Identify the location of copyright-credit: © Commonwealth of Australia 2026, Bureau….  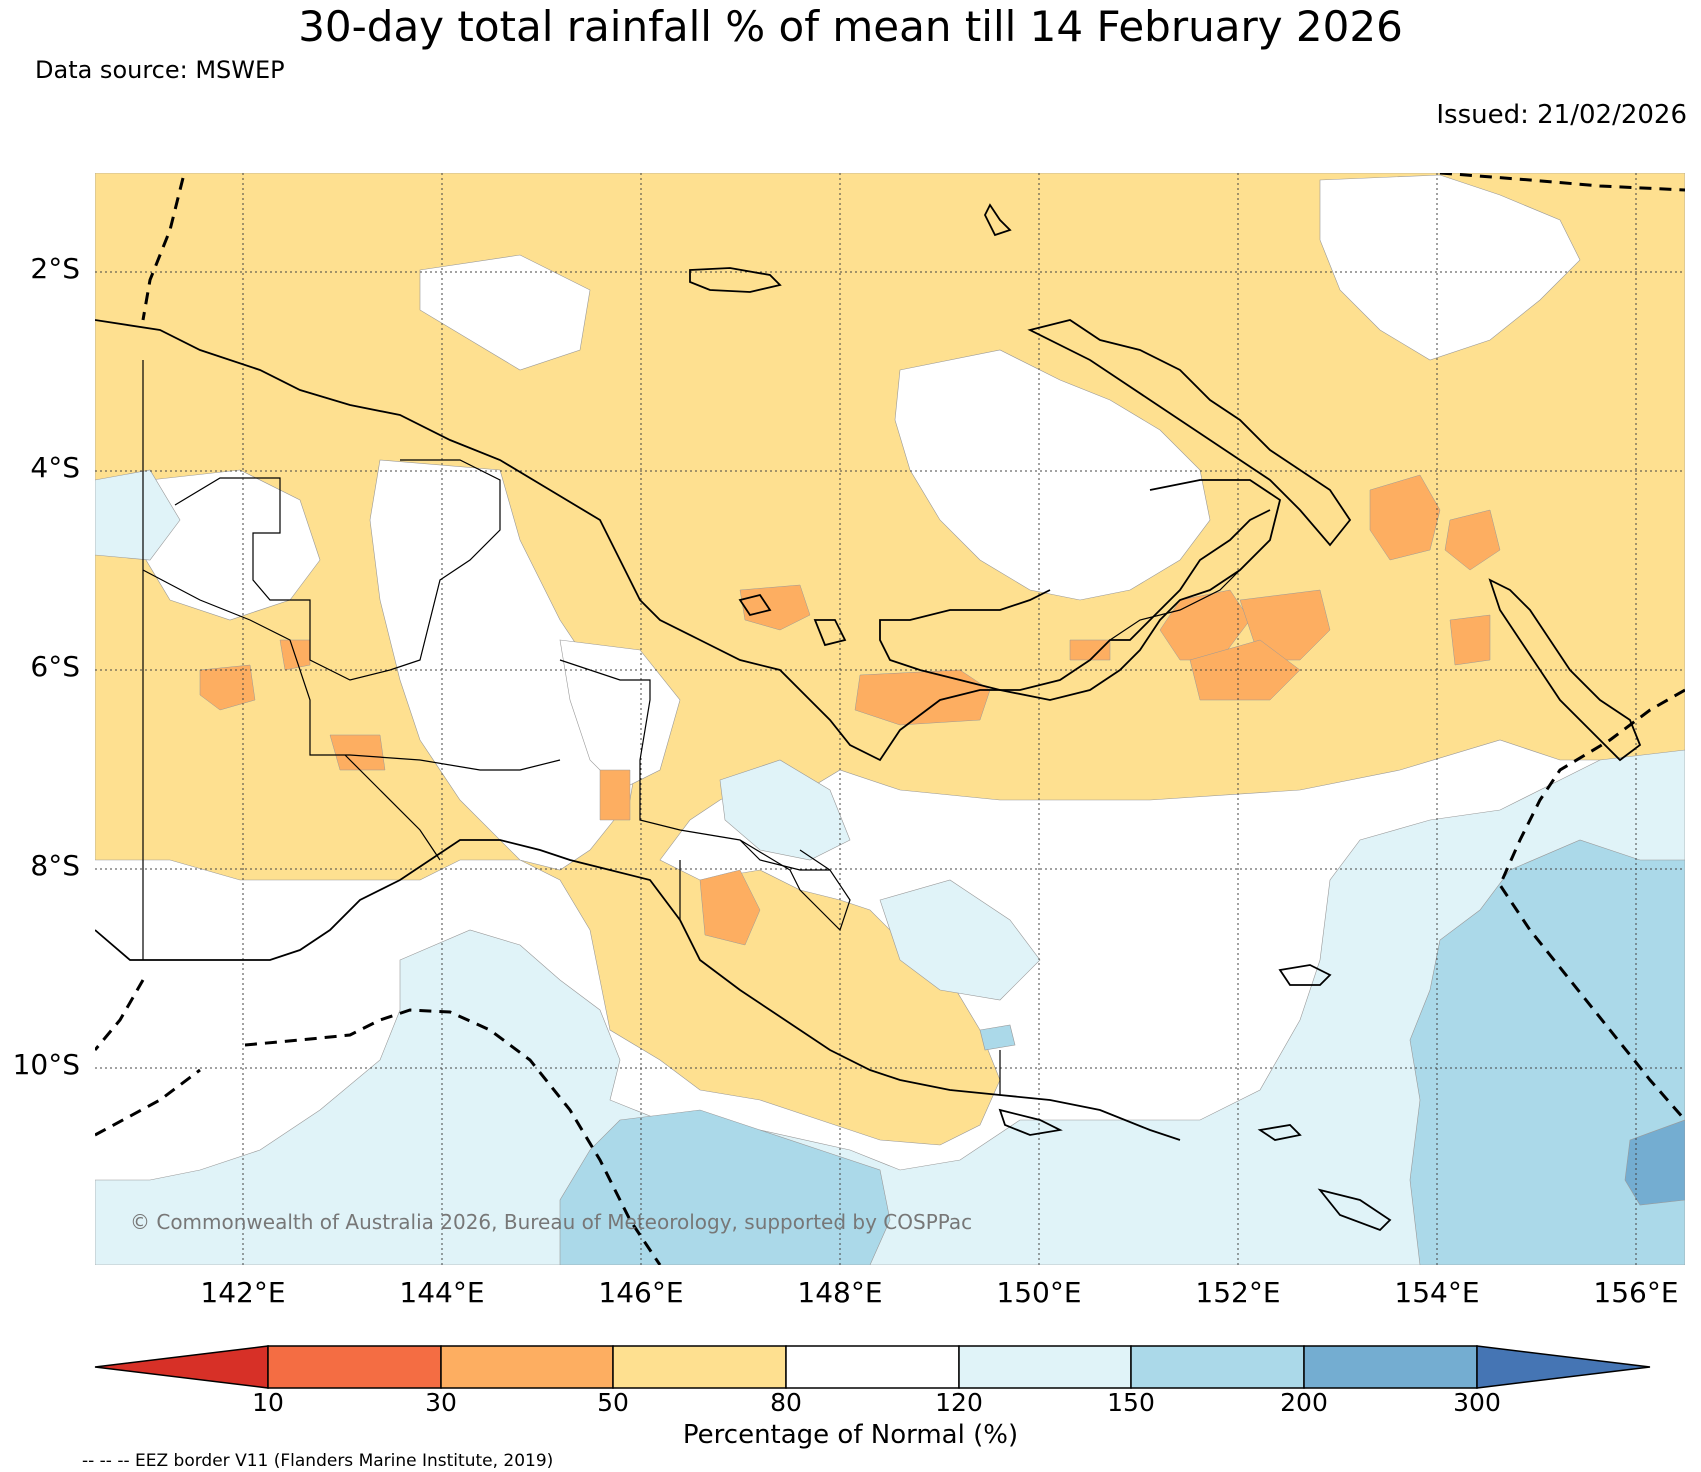
(551, 1222).